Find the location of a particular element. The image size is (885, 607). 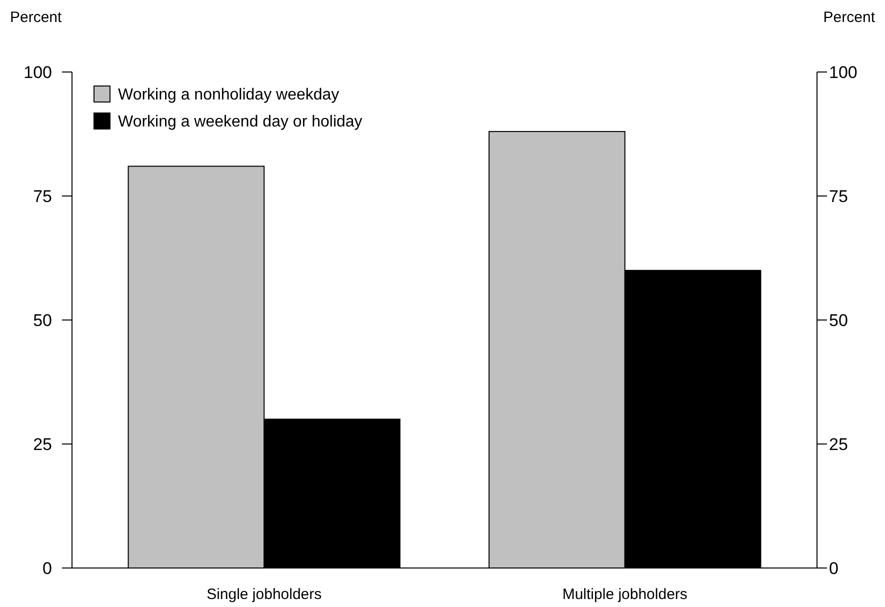

y2-tick-label: 0 is located at coordinates (833, 568).